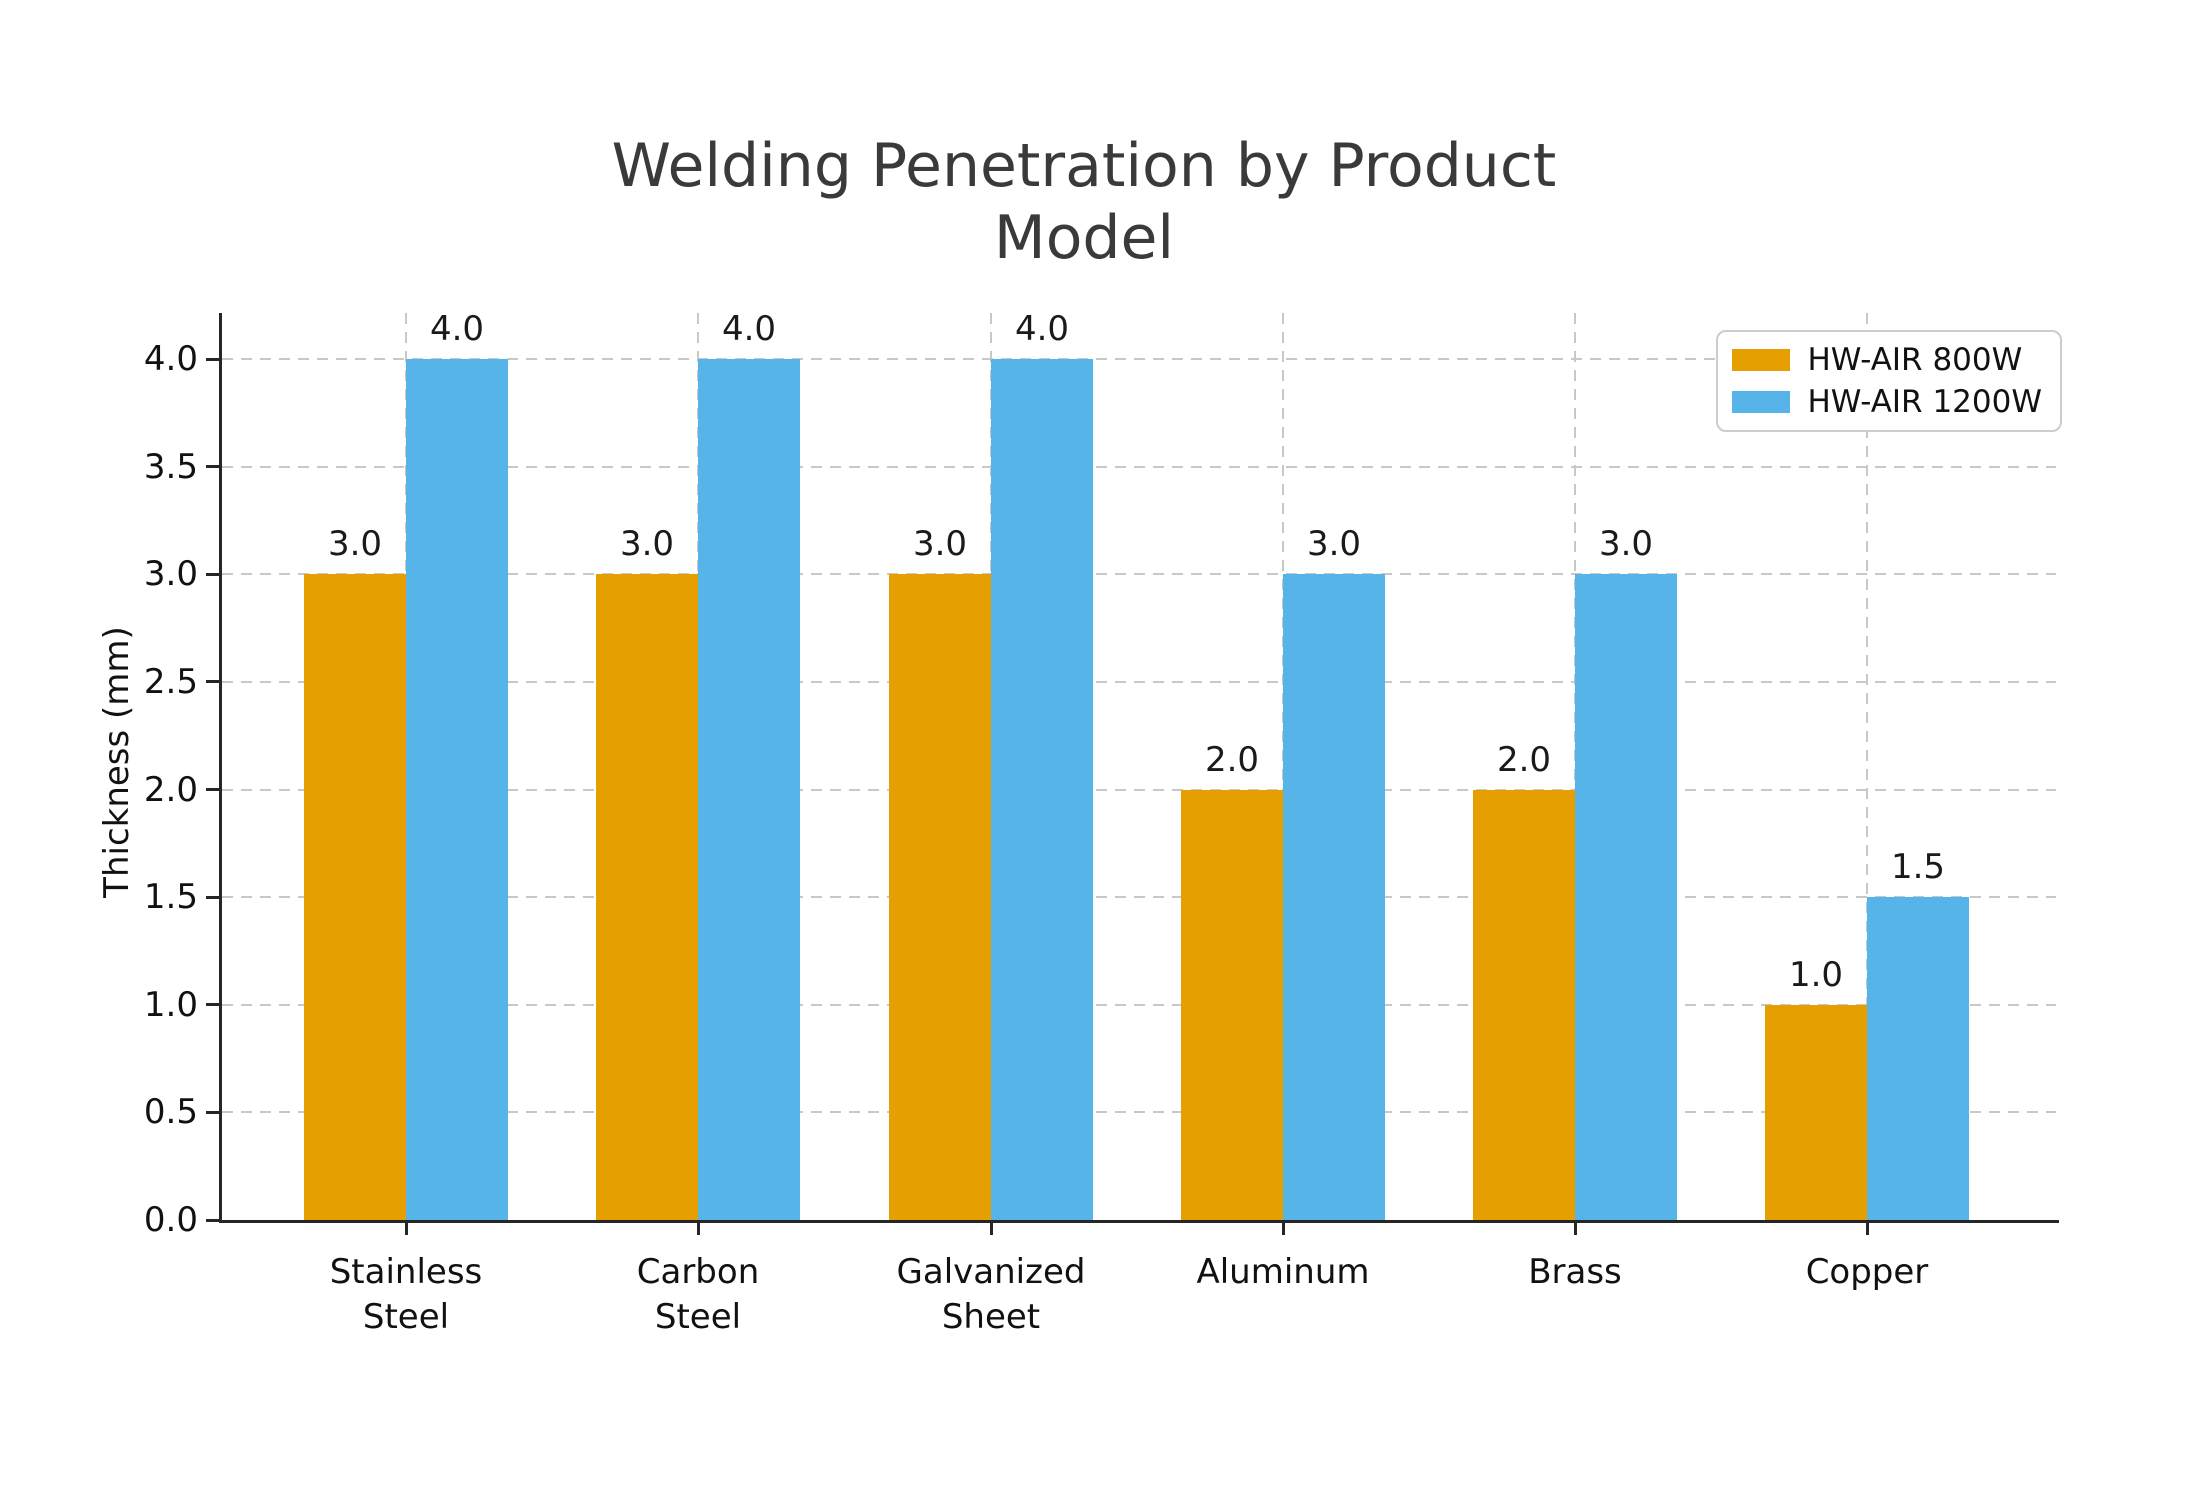 This screenshot has height=1500, width=2200. Describe the element at coordinates (1042, 329) in the screenshot. I see `bar-value-label-hw-air-1200w-galvanized-sheet: 4.0` at that location.